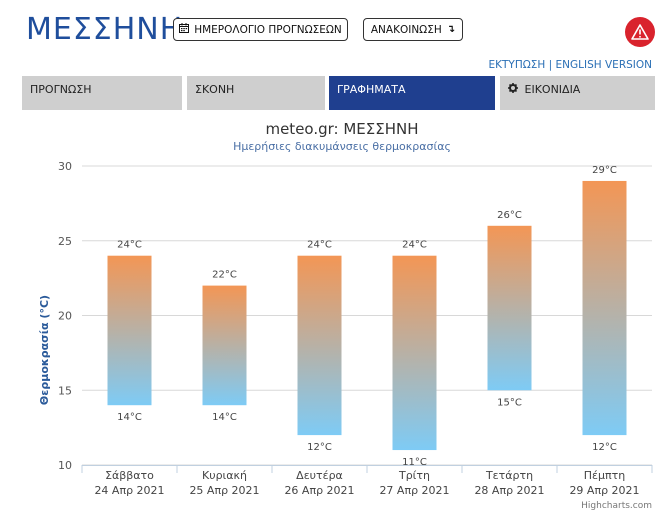 This screenshot has width=665, height=532. I want to click on calendar-icon, so click(184, 29).